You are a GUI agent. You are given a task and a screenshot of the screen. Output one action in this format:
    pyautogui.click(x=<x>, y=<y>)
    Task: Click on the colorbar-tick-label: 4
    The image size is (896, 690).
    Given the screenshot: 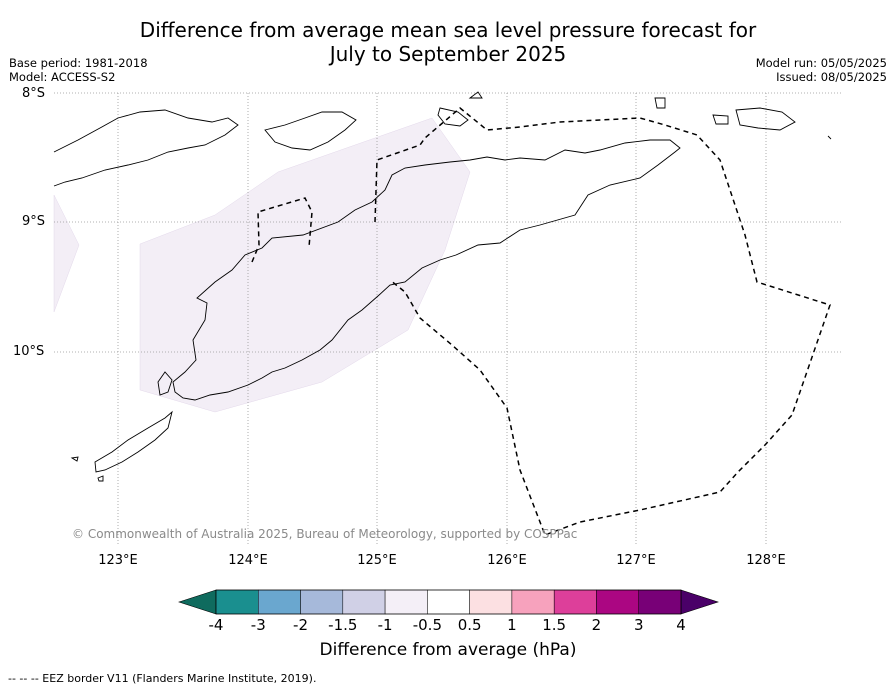 What is the action you would take?
    pyautogui.click(x=681, y=625)
    